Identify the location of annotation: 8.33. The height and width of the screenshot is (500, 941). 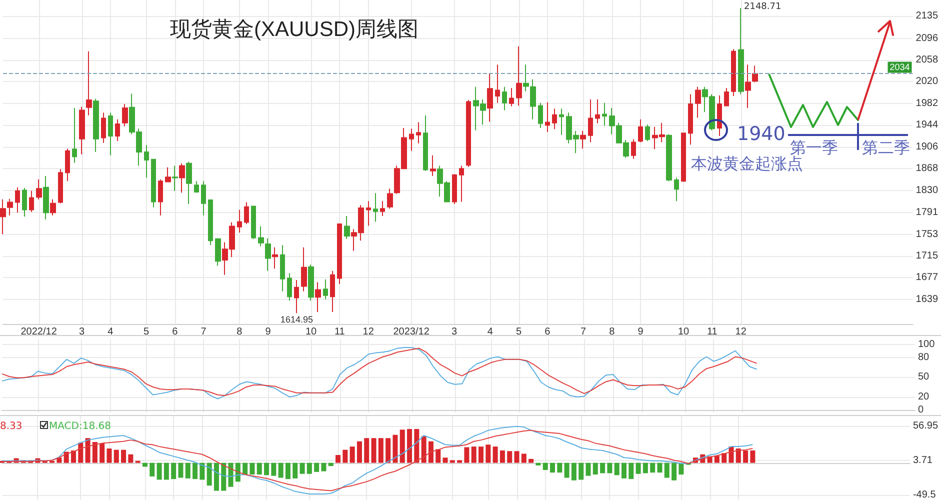
(11, 426).